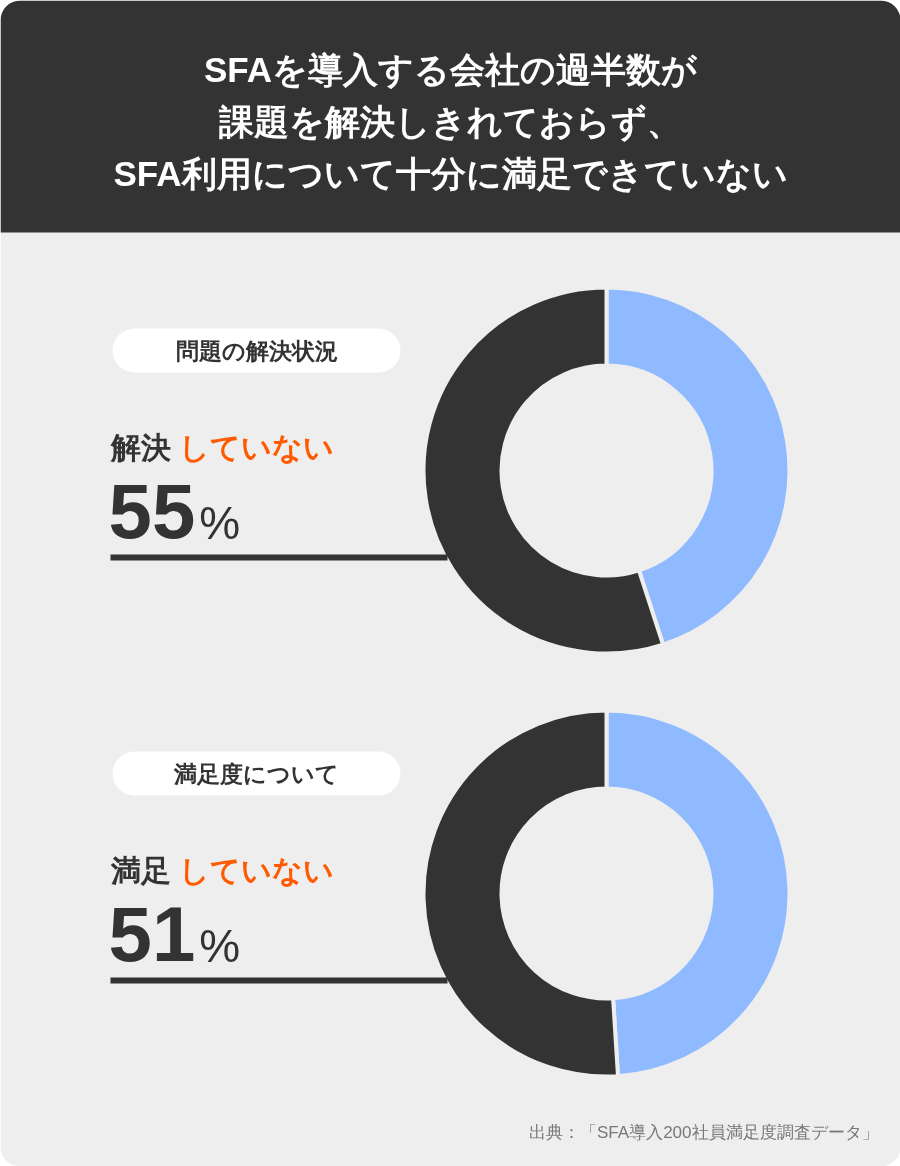 This screenshot has width=900, height=1166. I want to click on slice-label: 解決していない, so click(221, 447).